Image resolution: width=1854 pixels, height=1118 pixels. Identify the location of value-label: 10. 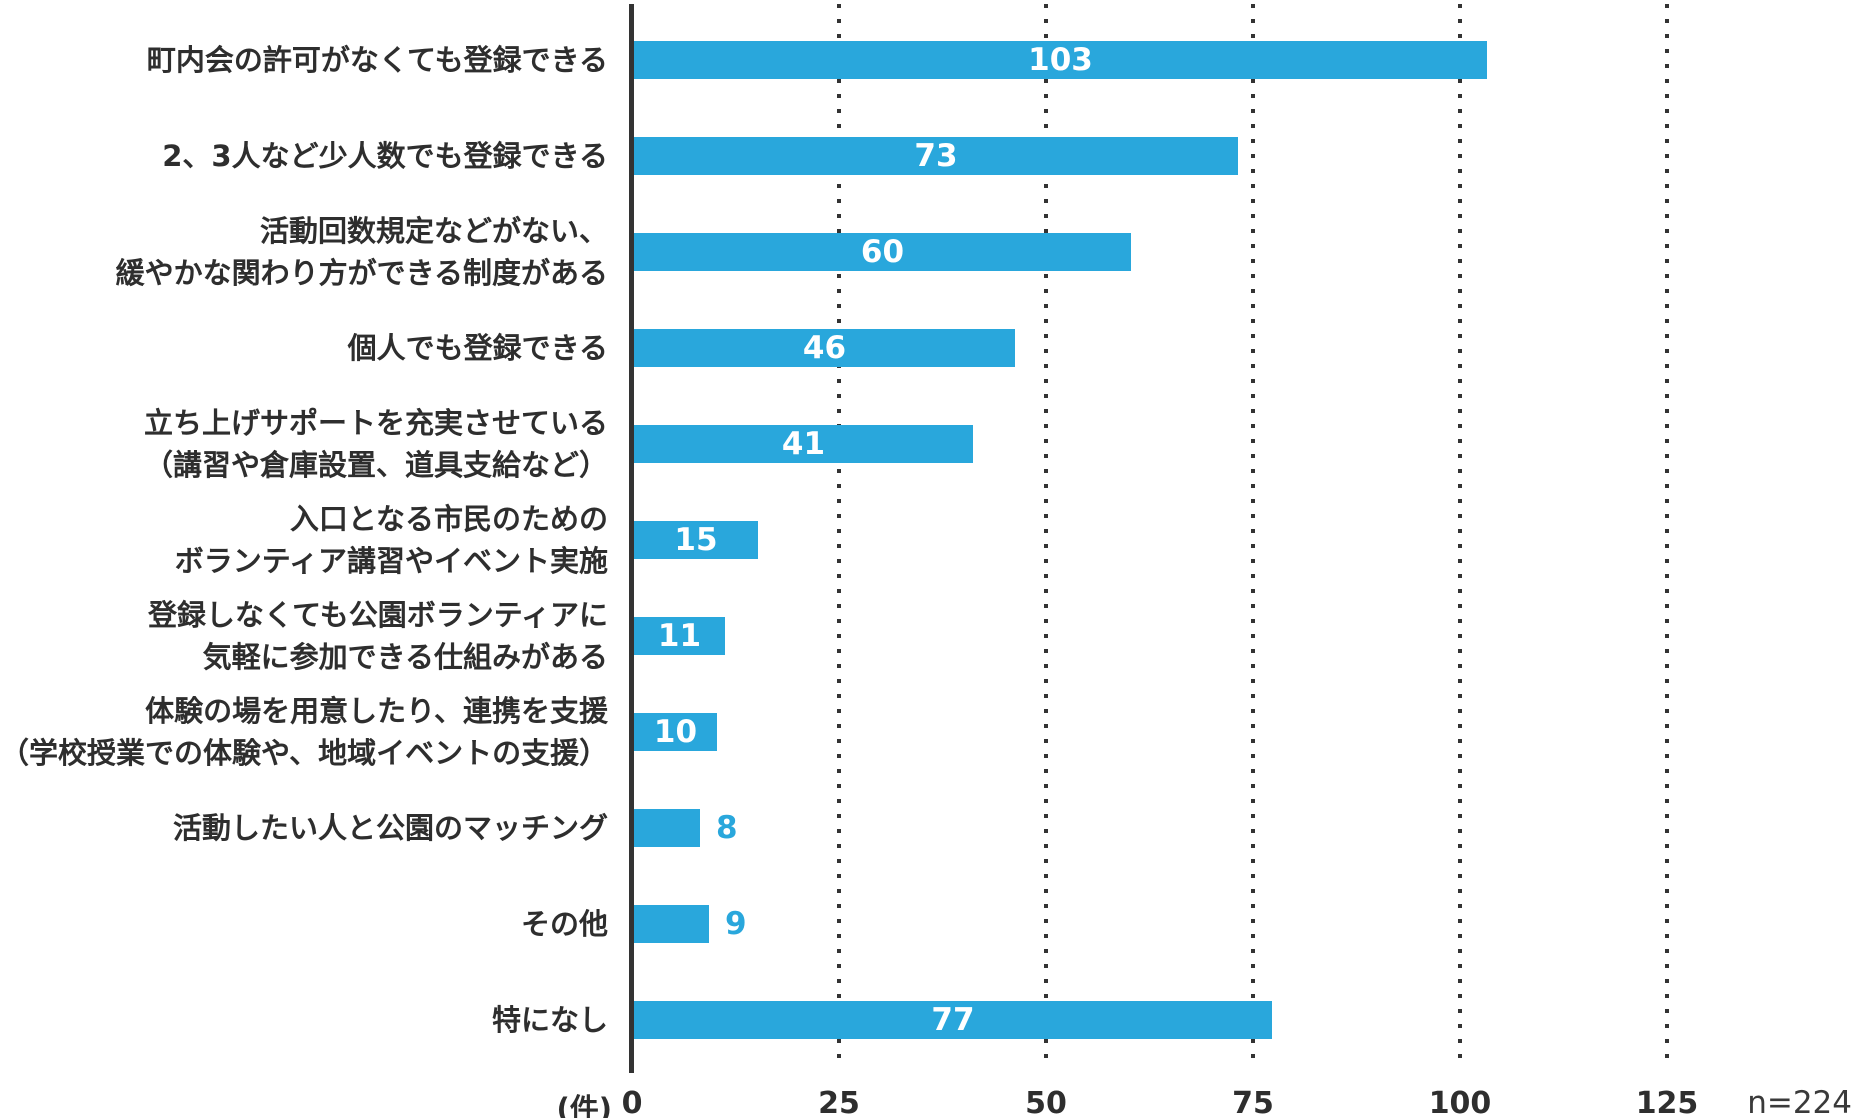
(675, 732).